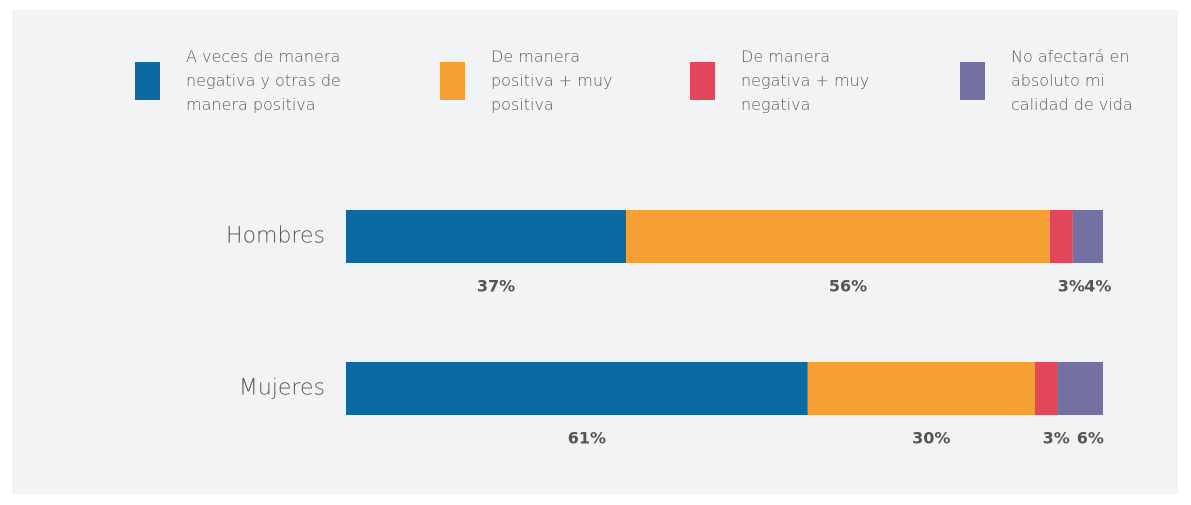 Image resolution: width=1191 pixels, height=505 pixels. I want to click on legend-item: De manera positiva + muy positiva, so click(530, 81).